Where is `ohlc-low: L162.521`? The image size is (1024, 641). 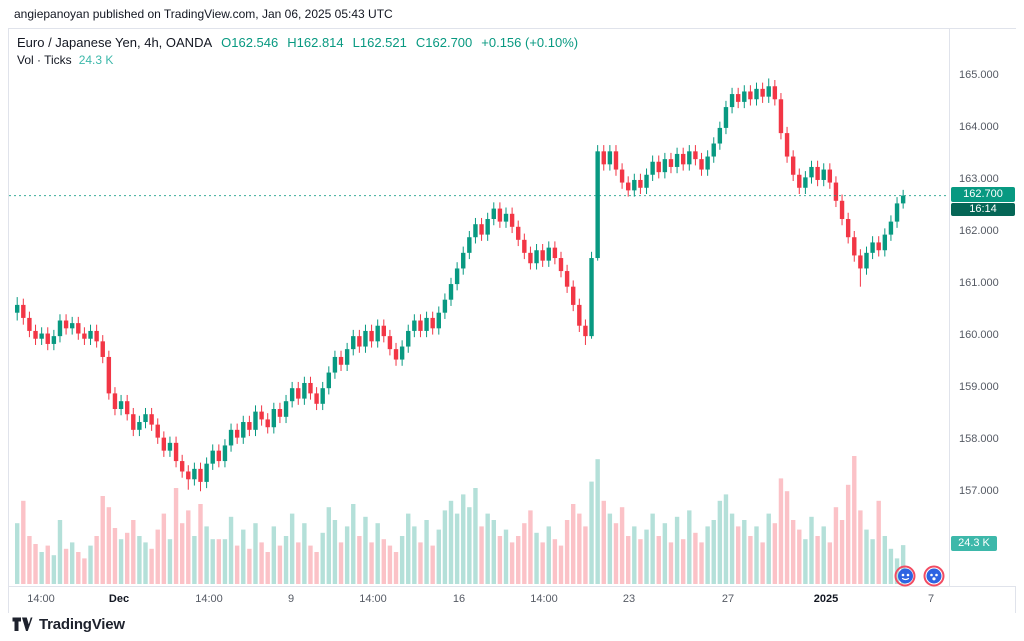 ohlc-low: L162.521 is located at coordinates (379, 42).